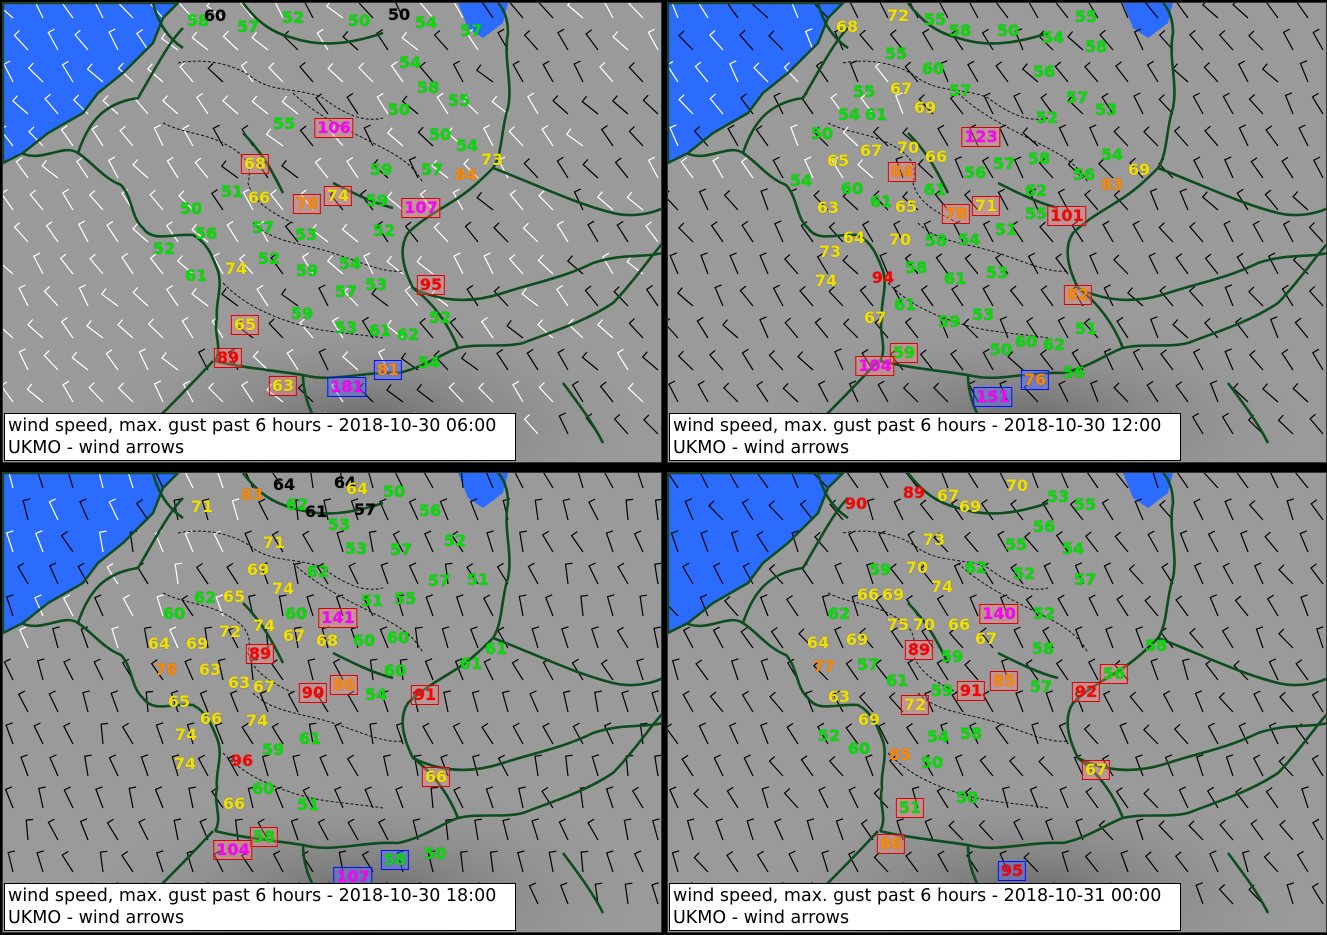 This screenshot has height=935, width=1327. Describe the element at coordinates (210, 669) in the screenshot. I see `gust-value: 63` at that location.